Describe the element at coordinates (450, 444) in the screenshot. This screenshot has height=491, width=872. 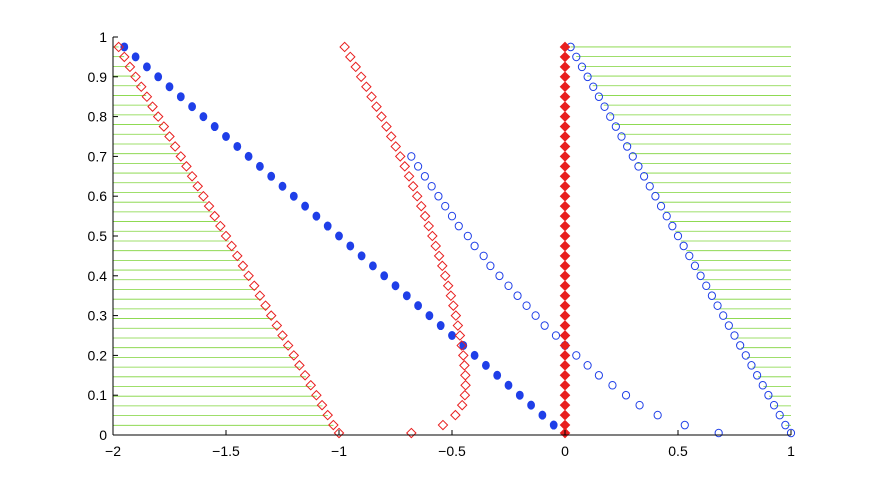
I see `x-ticks: −2 −1.5 −1 −0.5 0 0.5 1` at that location.